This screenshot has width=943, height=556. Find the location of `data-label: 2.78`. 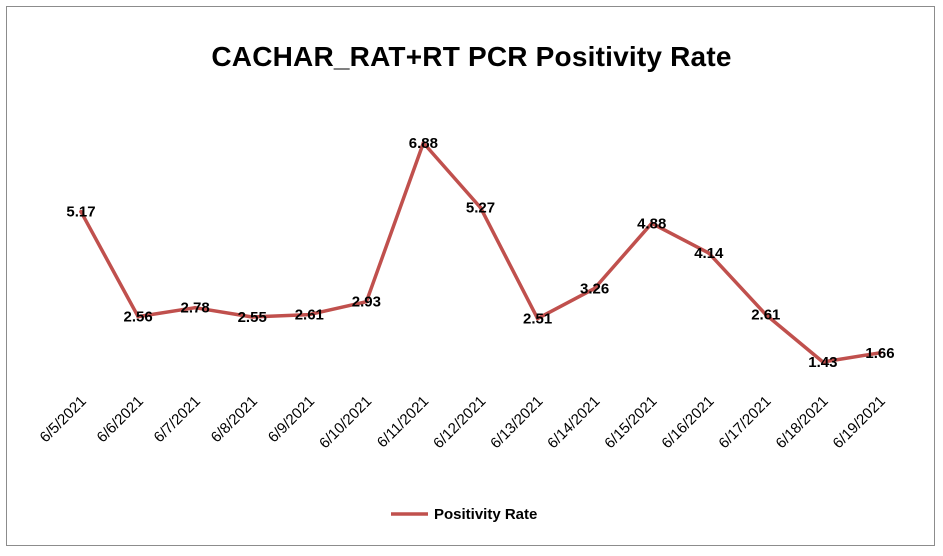

data-label: 2.78 is located at coordinates (194, 308).